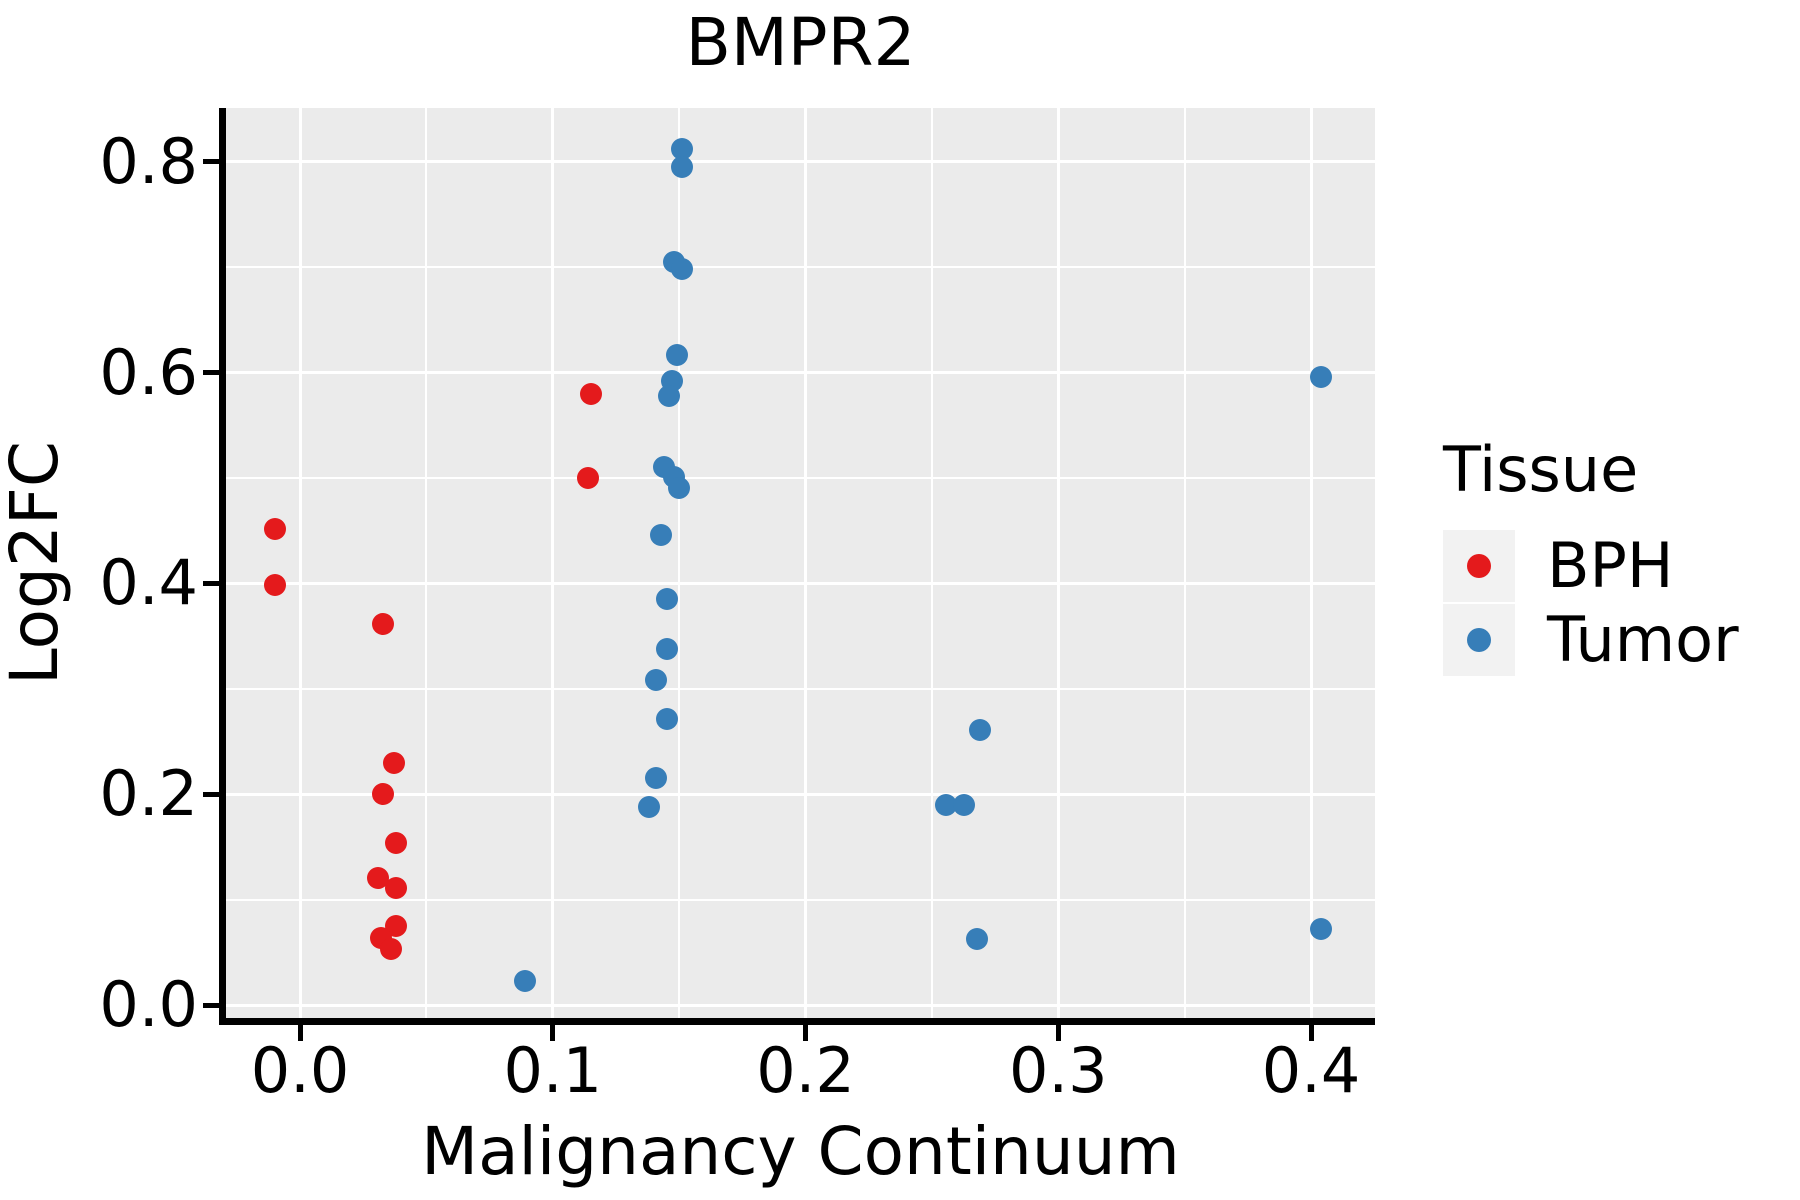  I want to click on legend-label: Tumor, so click(1643, 639).